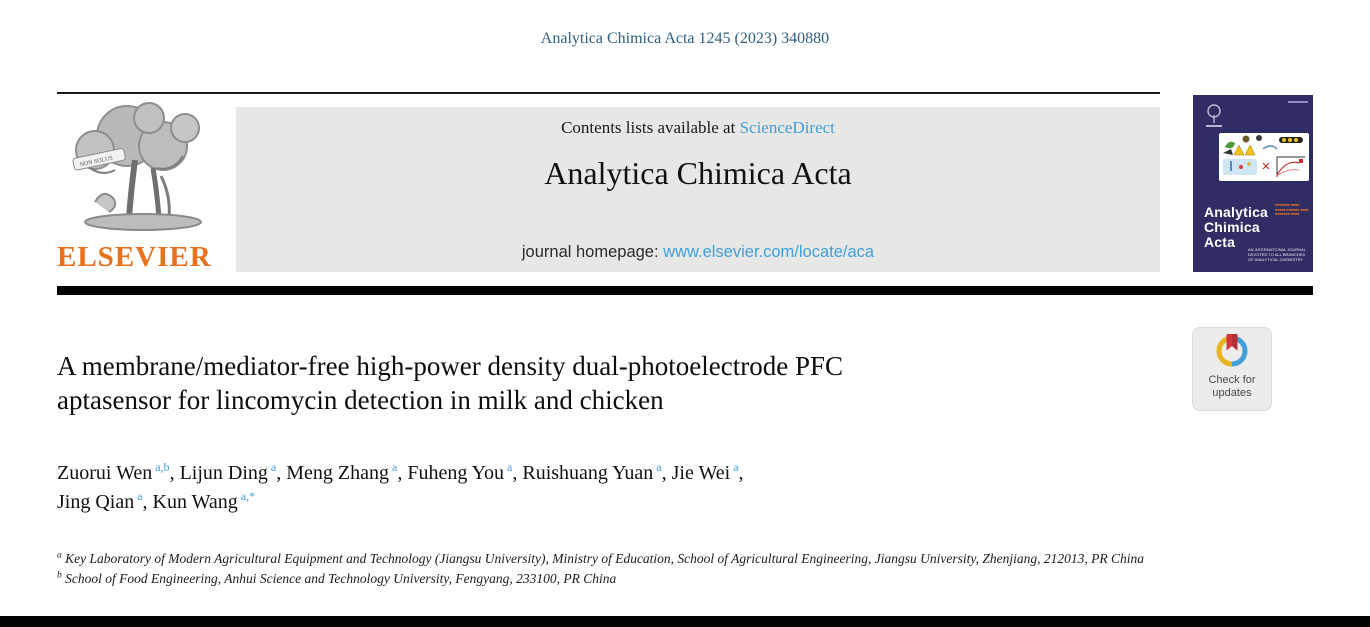  What do you see at coordinates (134, 257) in the screenshot?
I see `elsevier-wordmark: ELSEVIER` at bounding box center [134, 257].